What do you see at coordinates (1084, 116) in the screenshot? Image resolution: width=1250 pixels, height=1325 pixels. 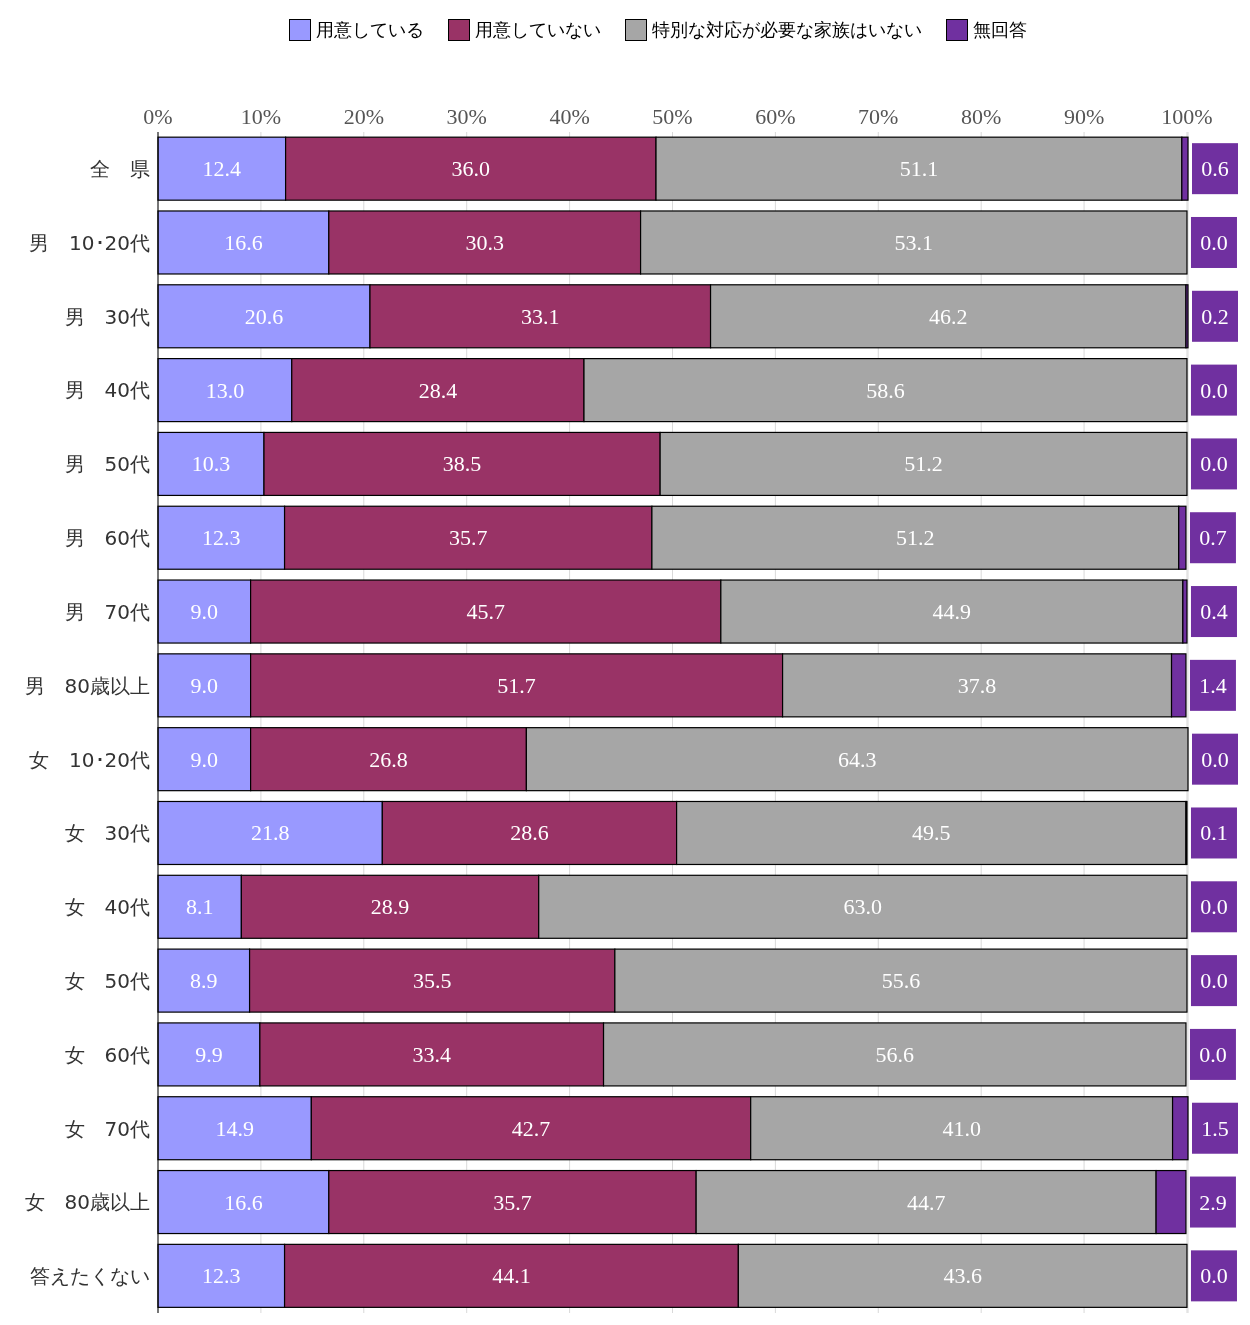 I see `x-tick-label: 90%` at bounding box center [1084, 116].